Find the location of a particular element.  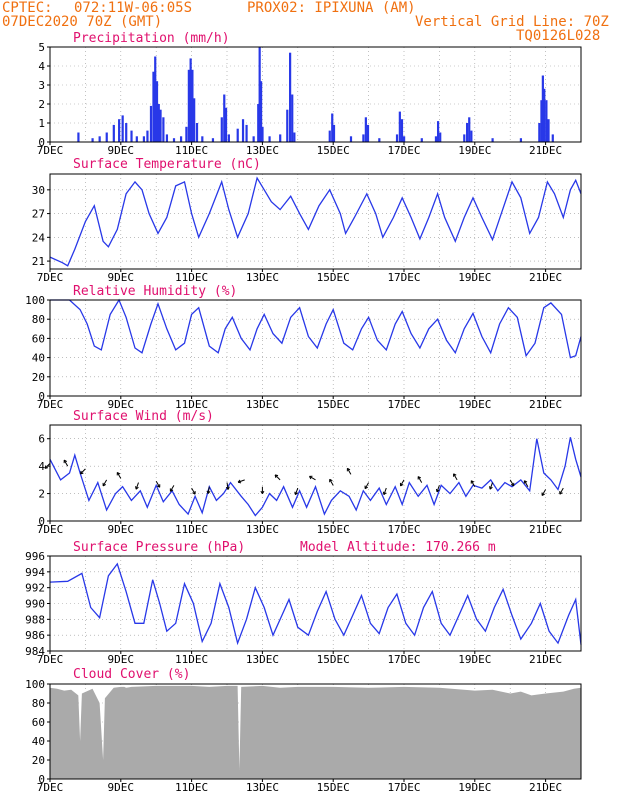

header-label: CPTEC: is located at coordinates (27, 8).